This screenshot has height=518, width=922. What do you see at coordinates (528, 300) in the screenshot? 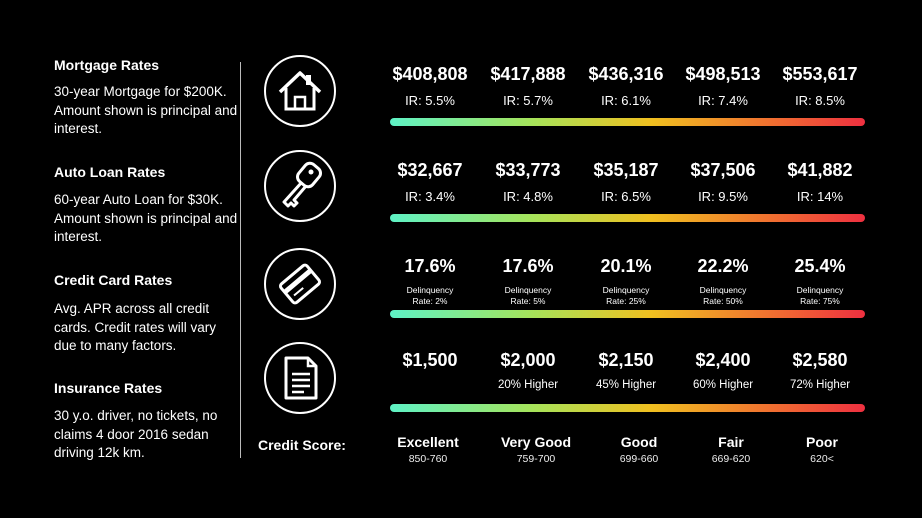
I see `credit-note: Rate: 5%` at bounding box center [528, 300].